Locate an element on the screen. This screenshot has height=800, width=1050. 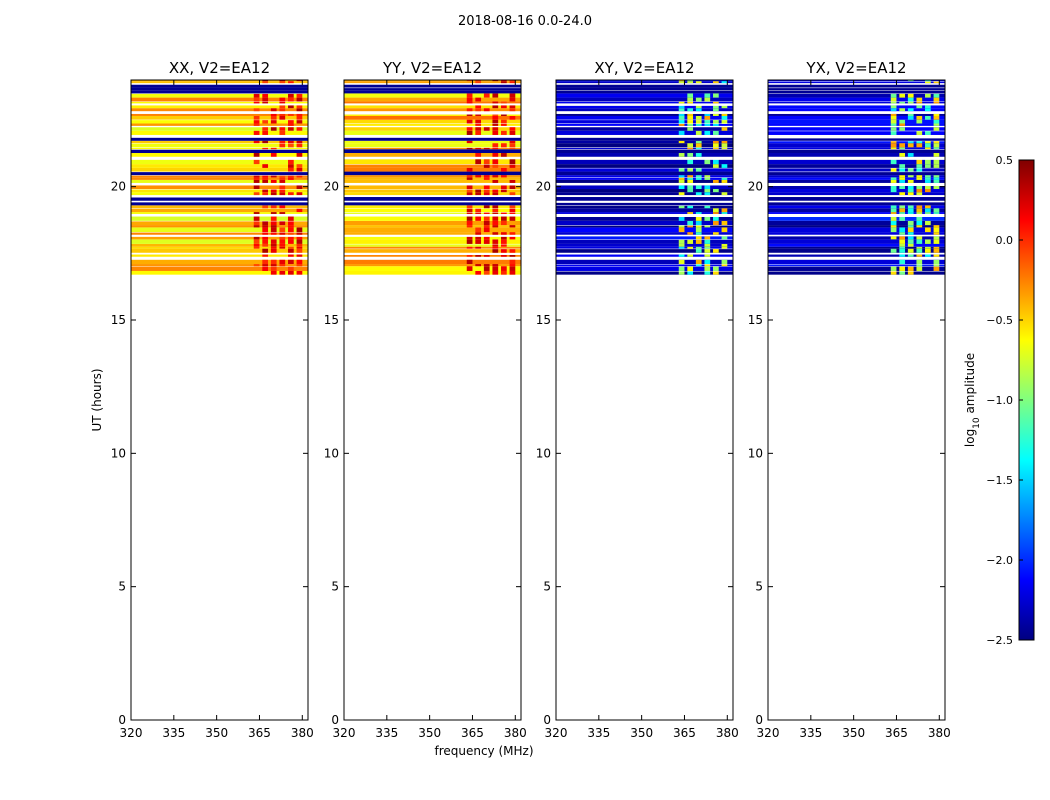
spectrogram-image is located at coordinates (856, 177).